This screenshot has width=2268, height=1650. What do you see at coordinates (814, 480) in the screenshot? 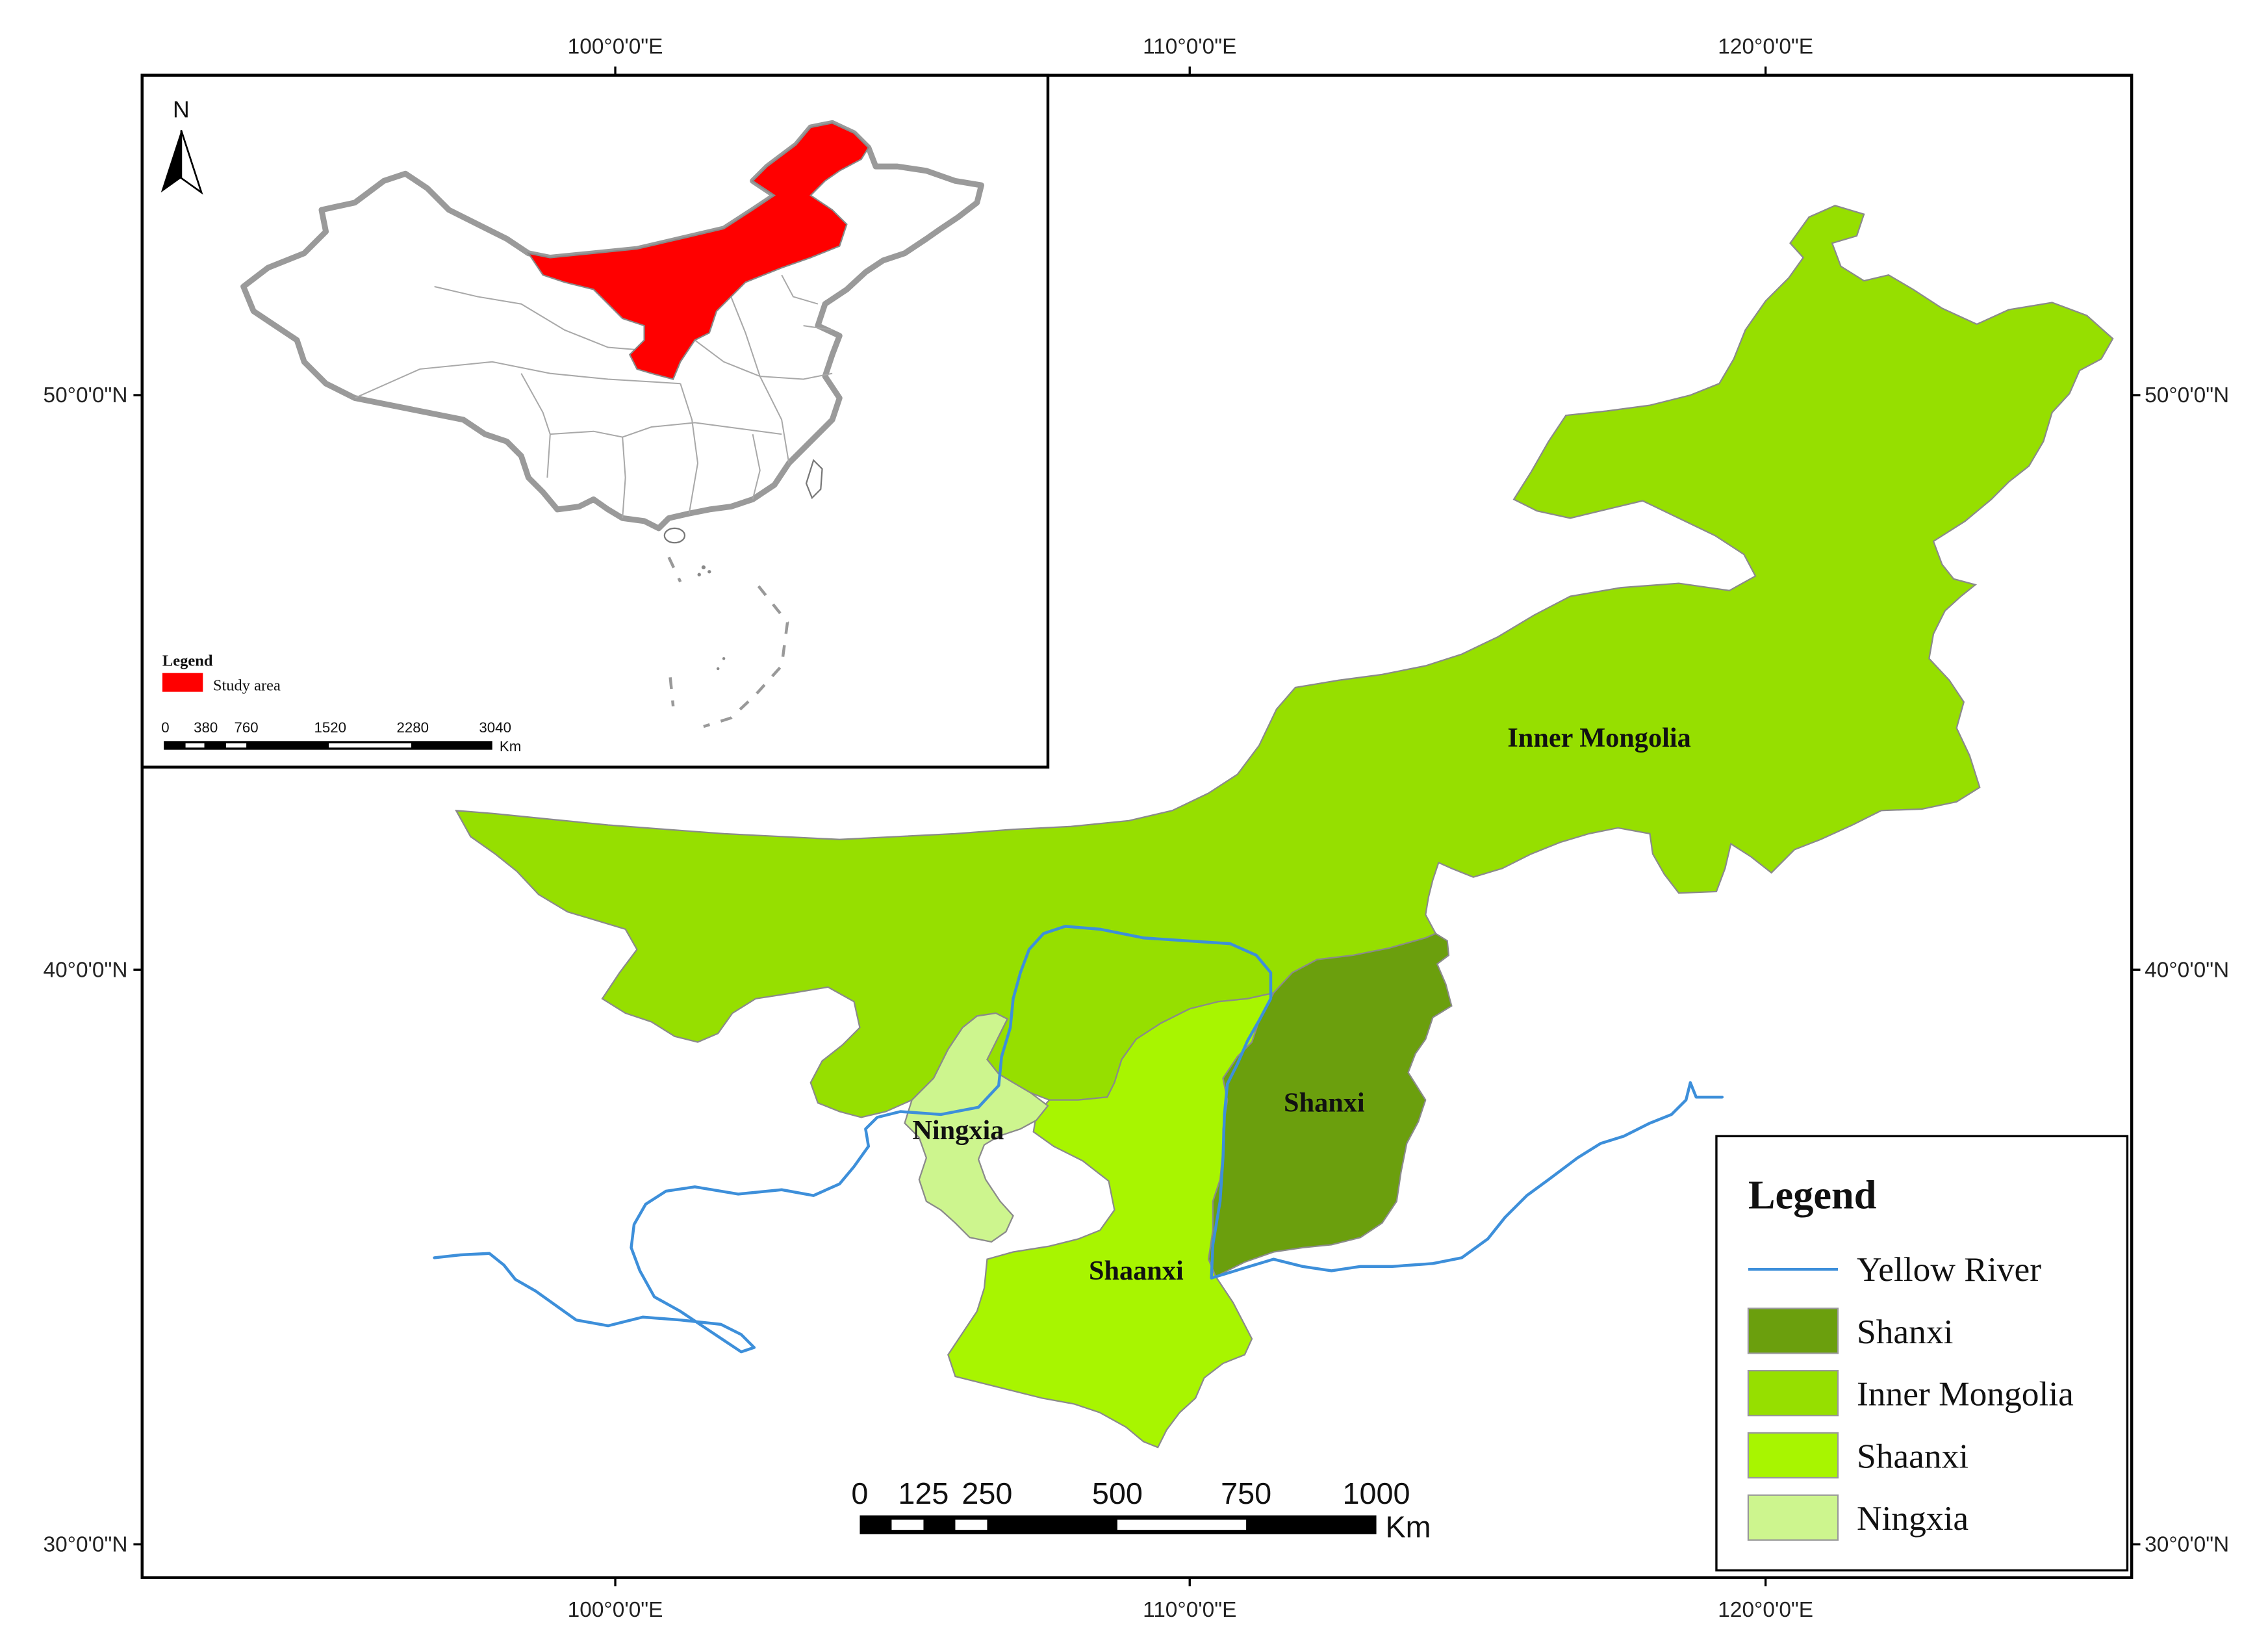
I see `inset-taiwan` at bounding box center [814, 480].